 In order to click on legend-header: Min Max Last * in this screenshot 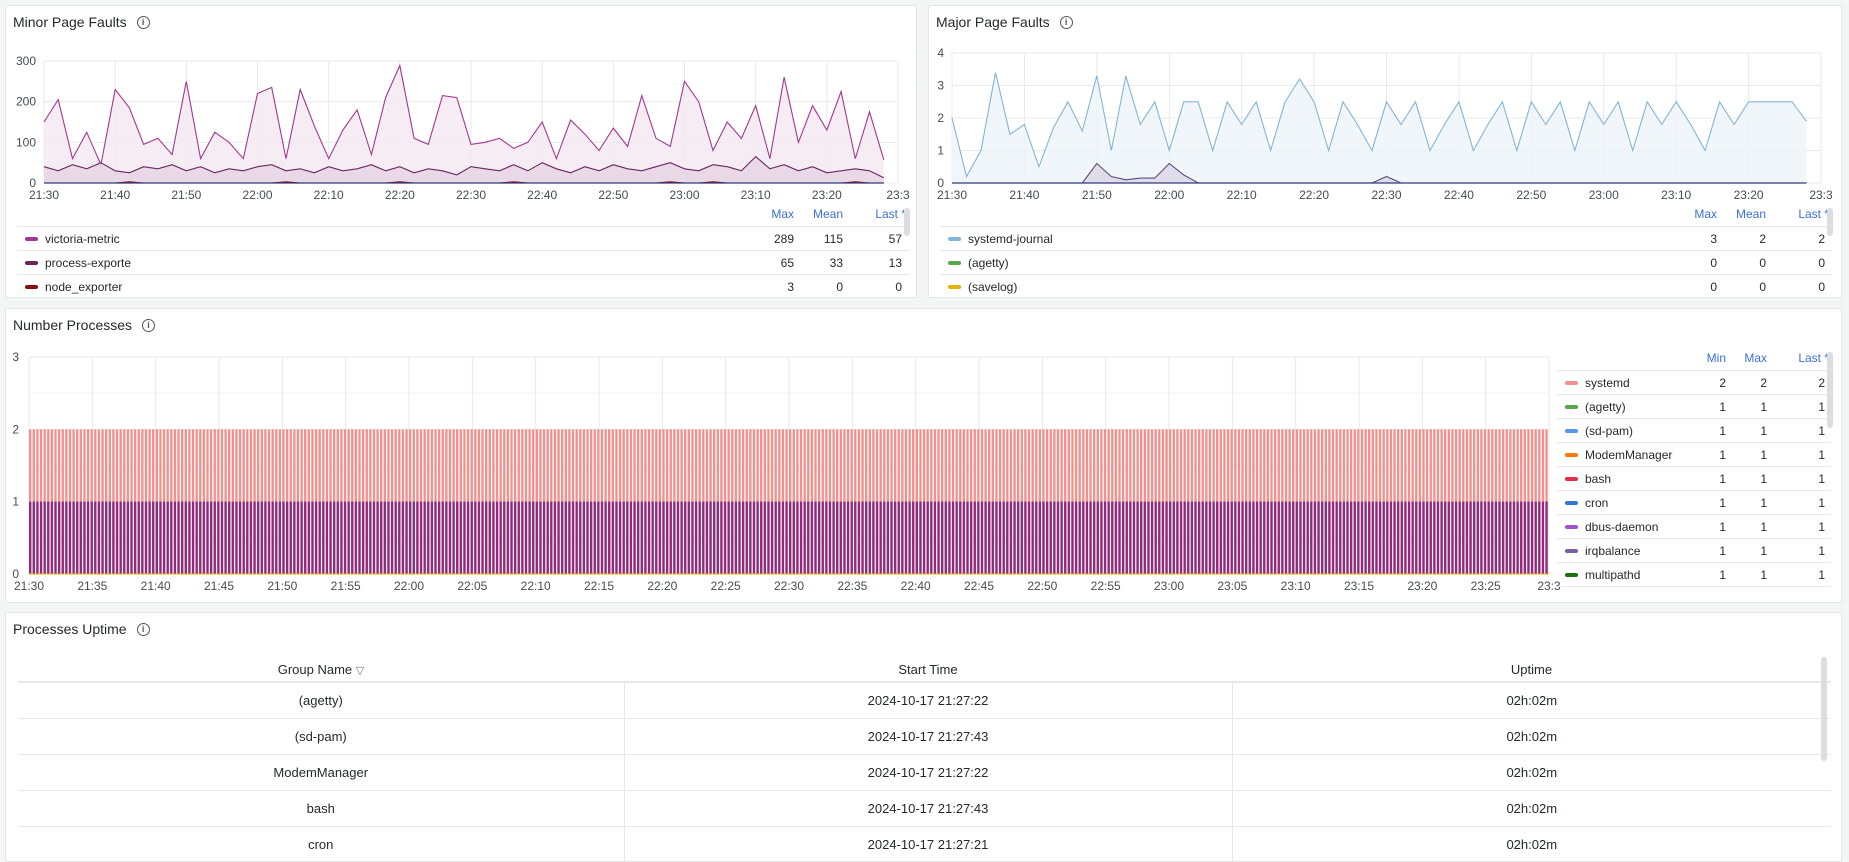, I will do `click(1694, 360)`.